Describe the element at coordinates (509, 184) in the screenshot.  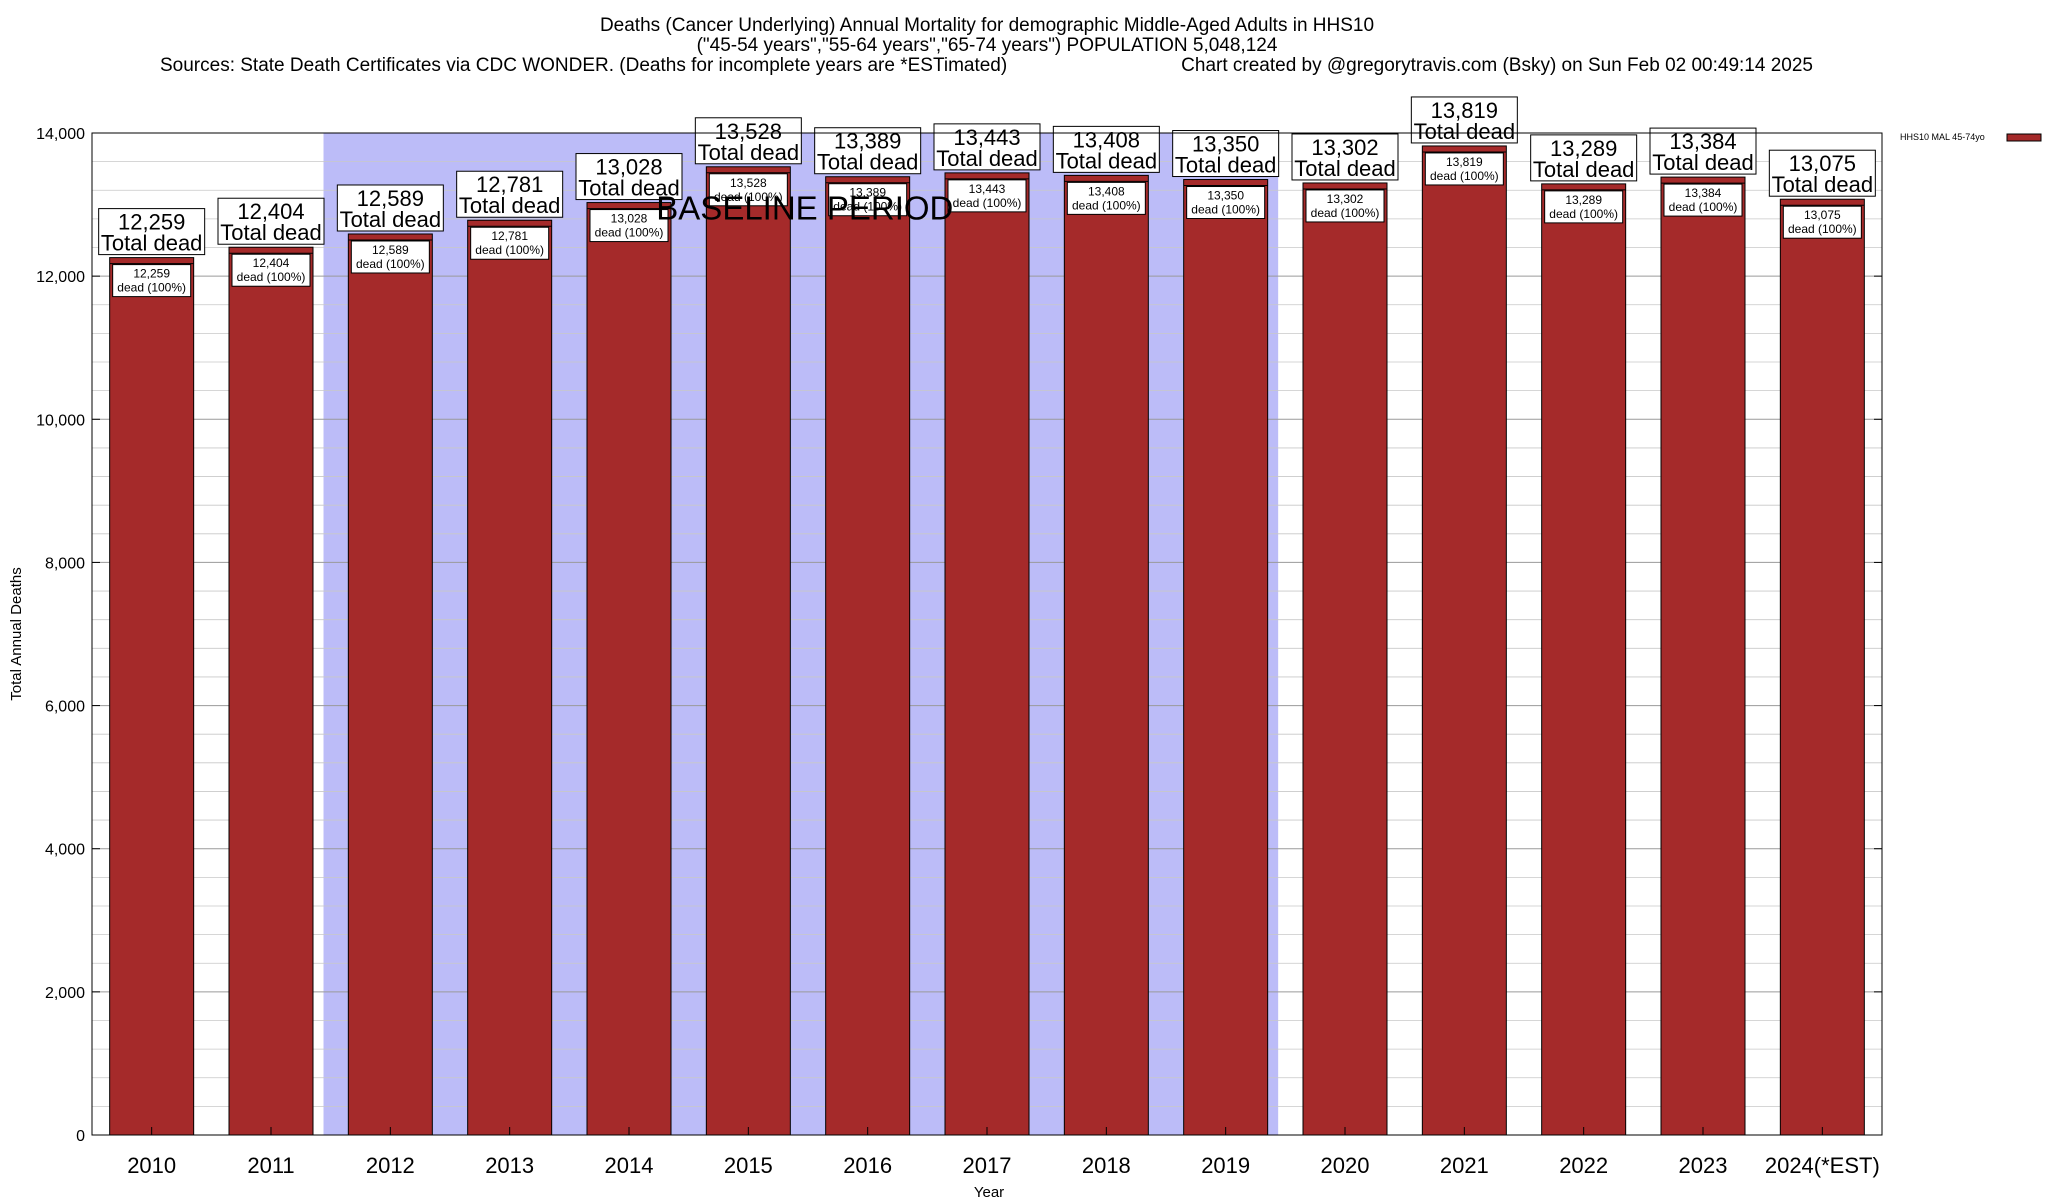
I see `bar-total-value-label: 12,781` at that location.